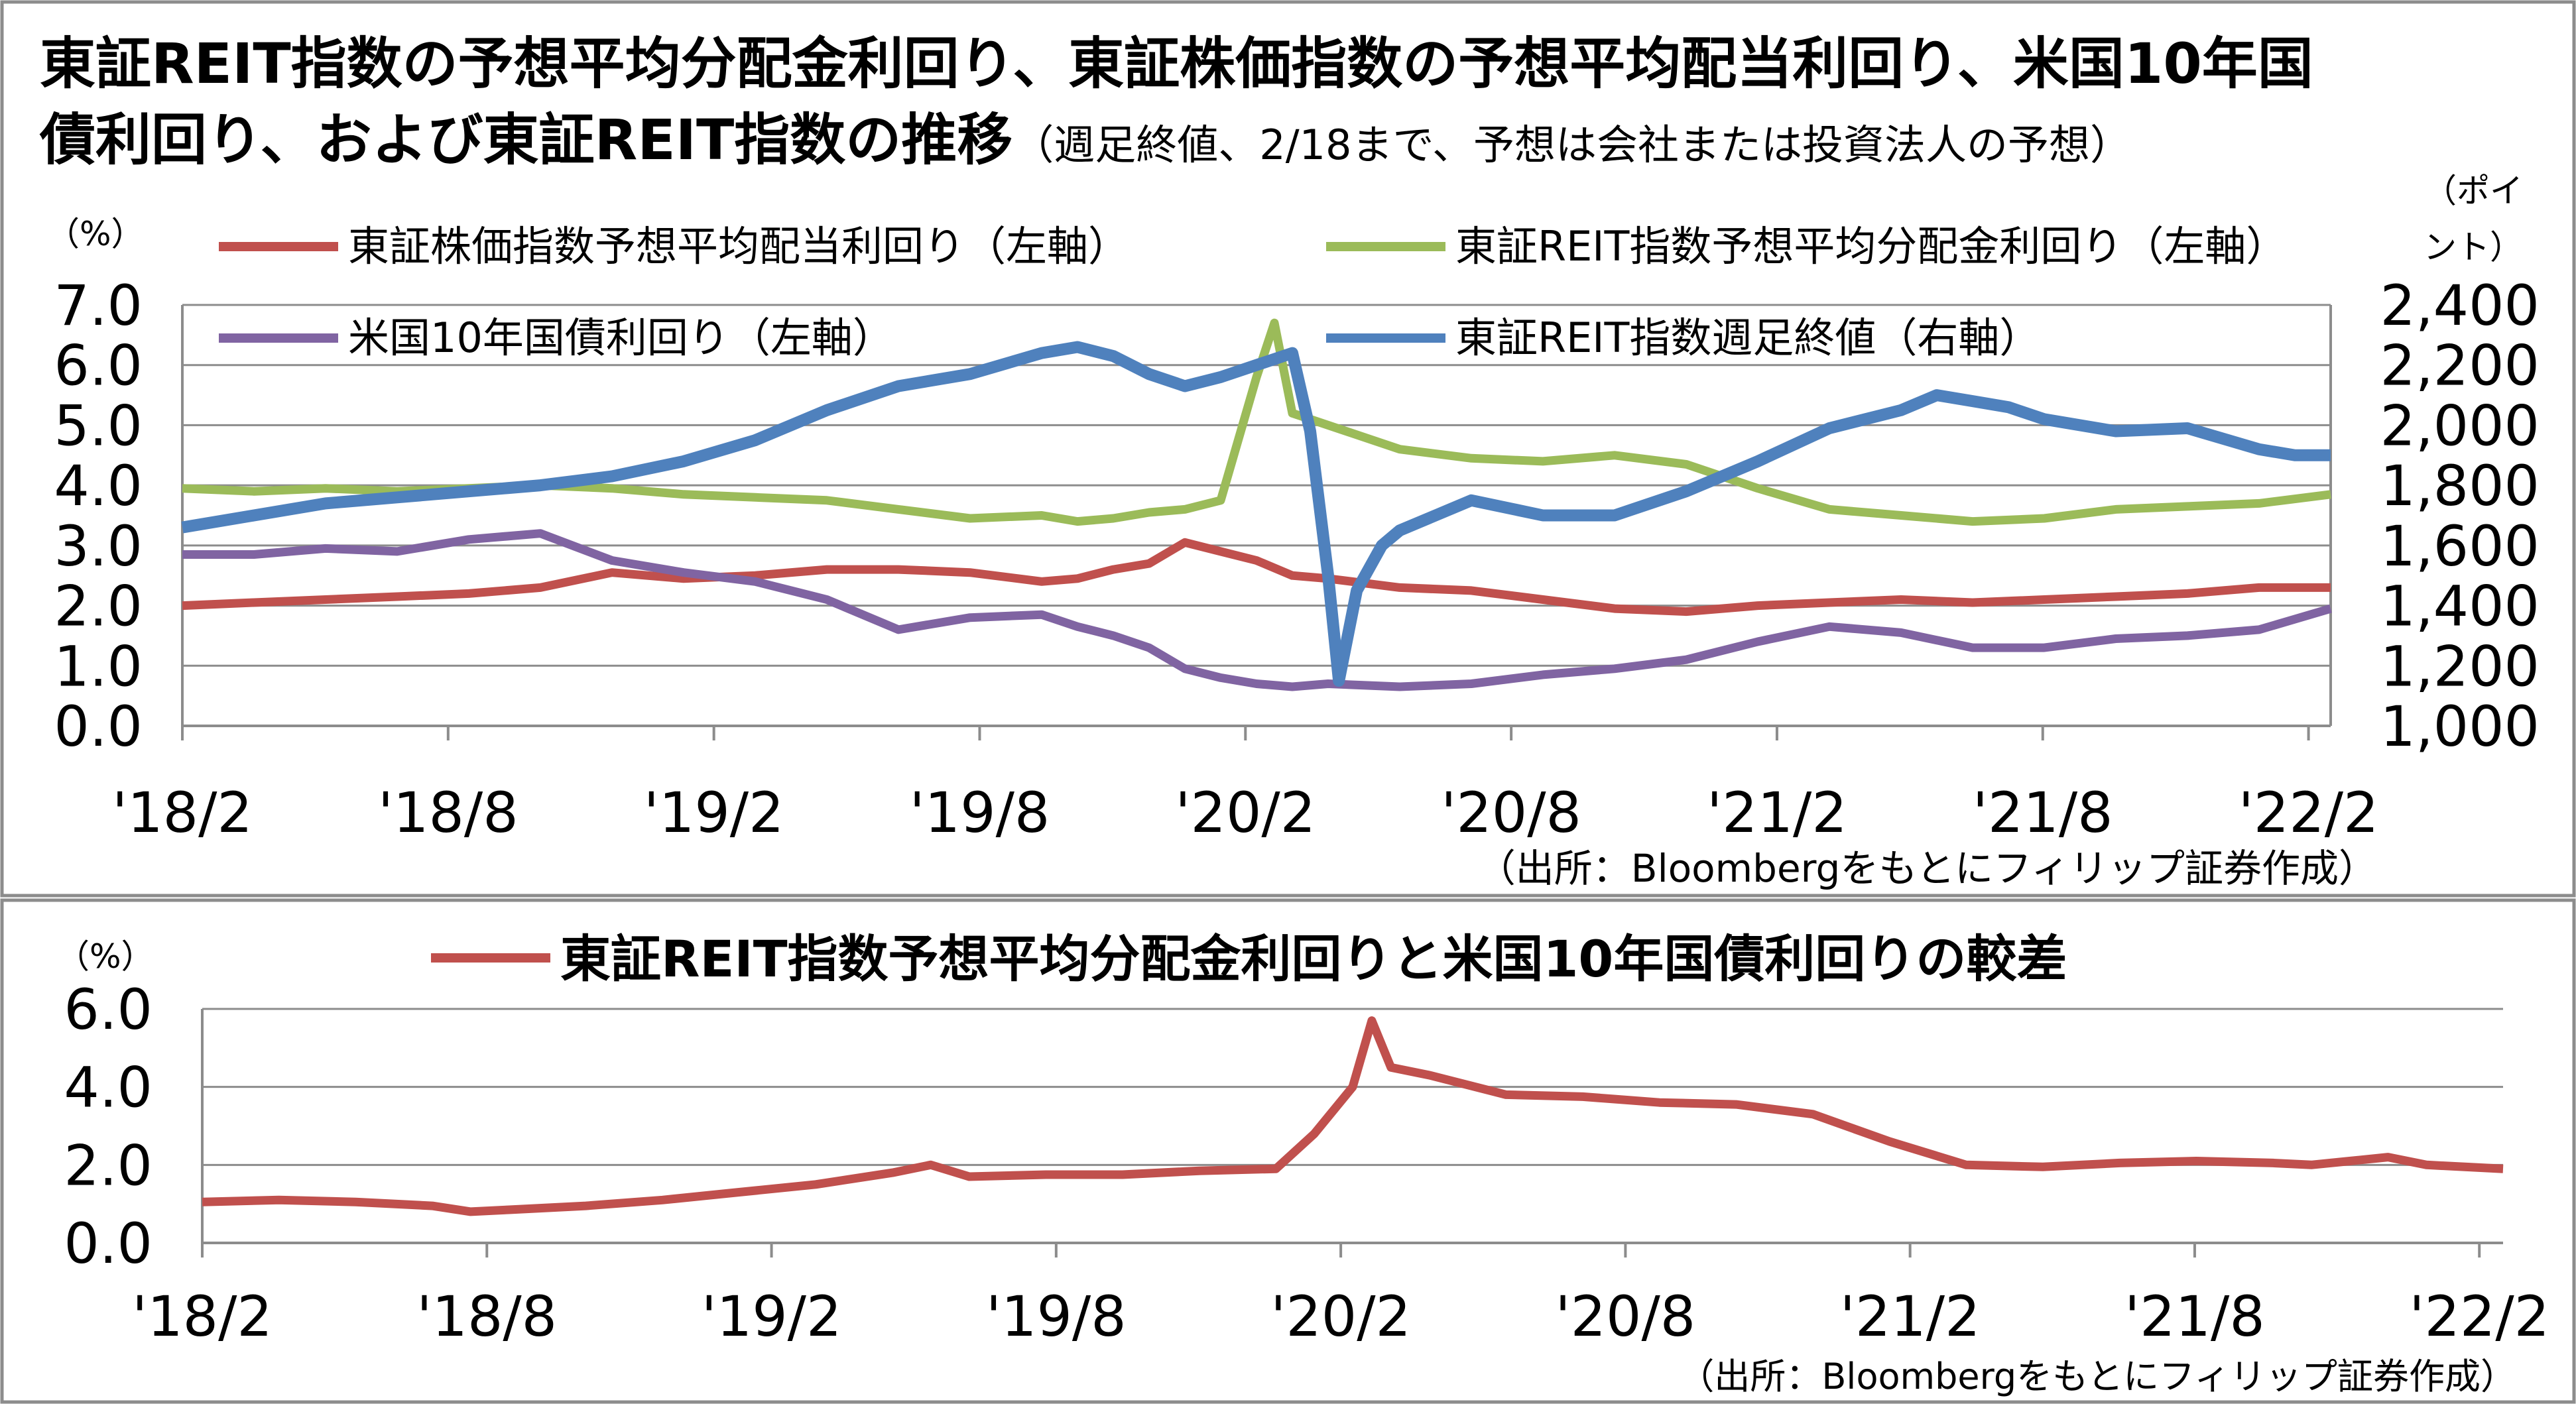  What do you see at coordinates (2460, 546) in the screenshot?
I see `top-right-tick-label: 1,600` at bounding box center [2460, 546].